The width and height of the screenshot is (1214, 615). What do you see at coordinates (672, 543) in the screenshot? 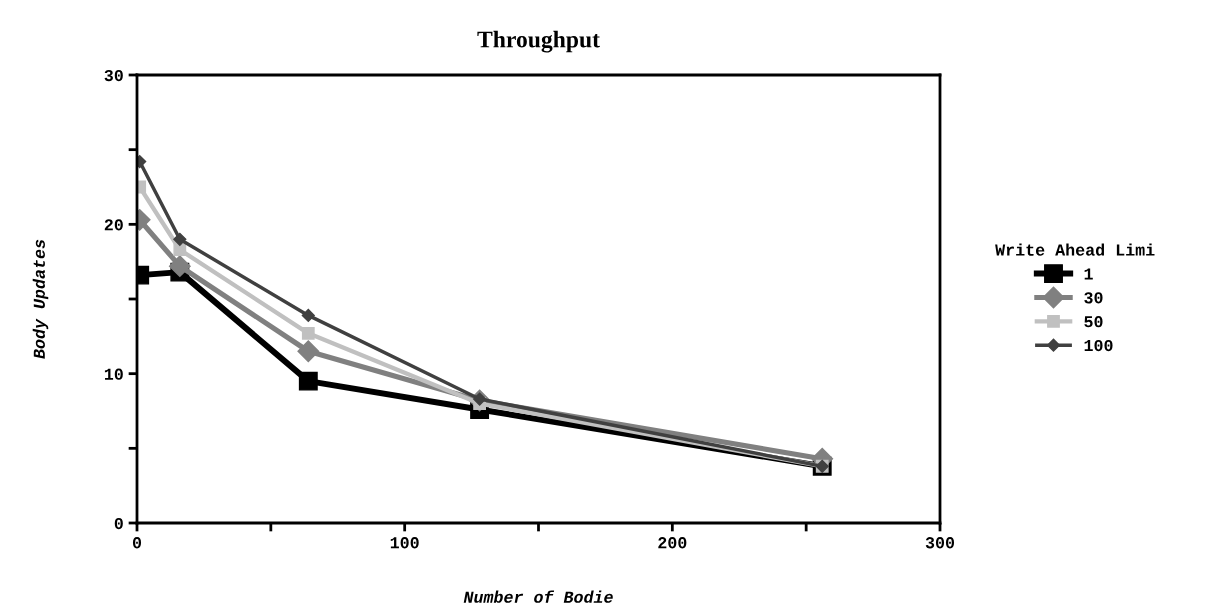
I see `x-tick-label: 200` at bounding box center [672, 543].